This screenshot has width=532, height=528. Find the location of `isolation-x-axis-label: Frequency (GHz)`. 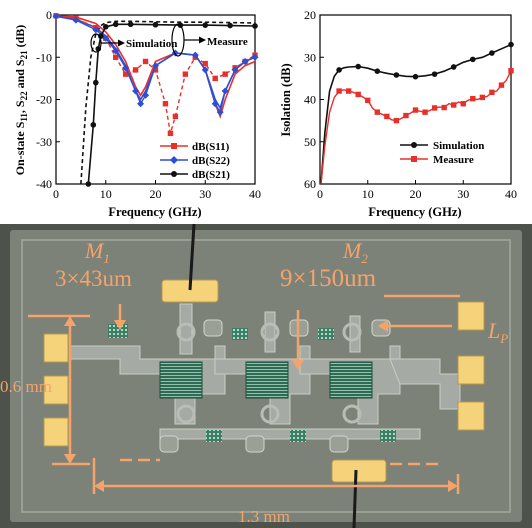

isolation-x-axis-label: Frequency (GHz) is located at coordinates (414, 212).